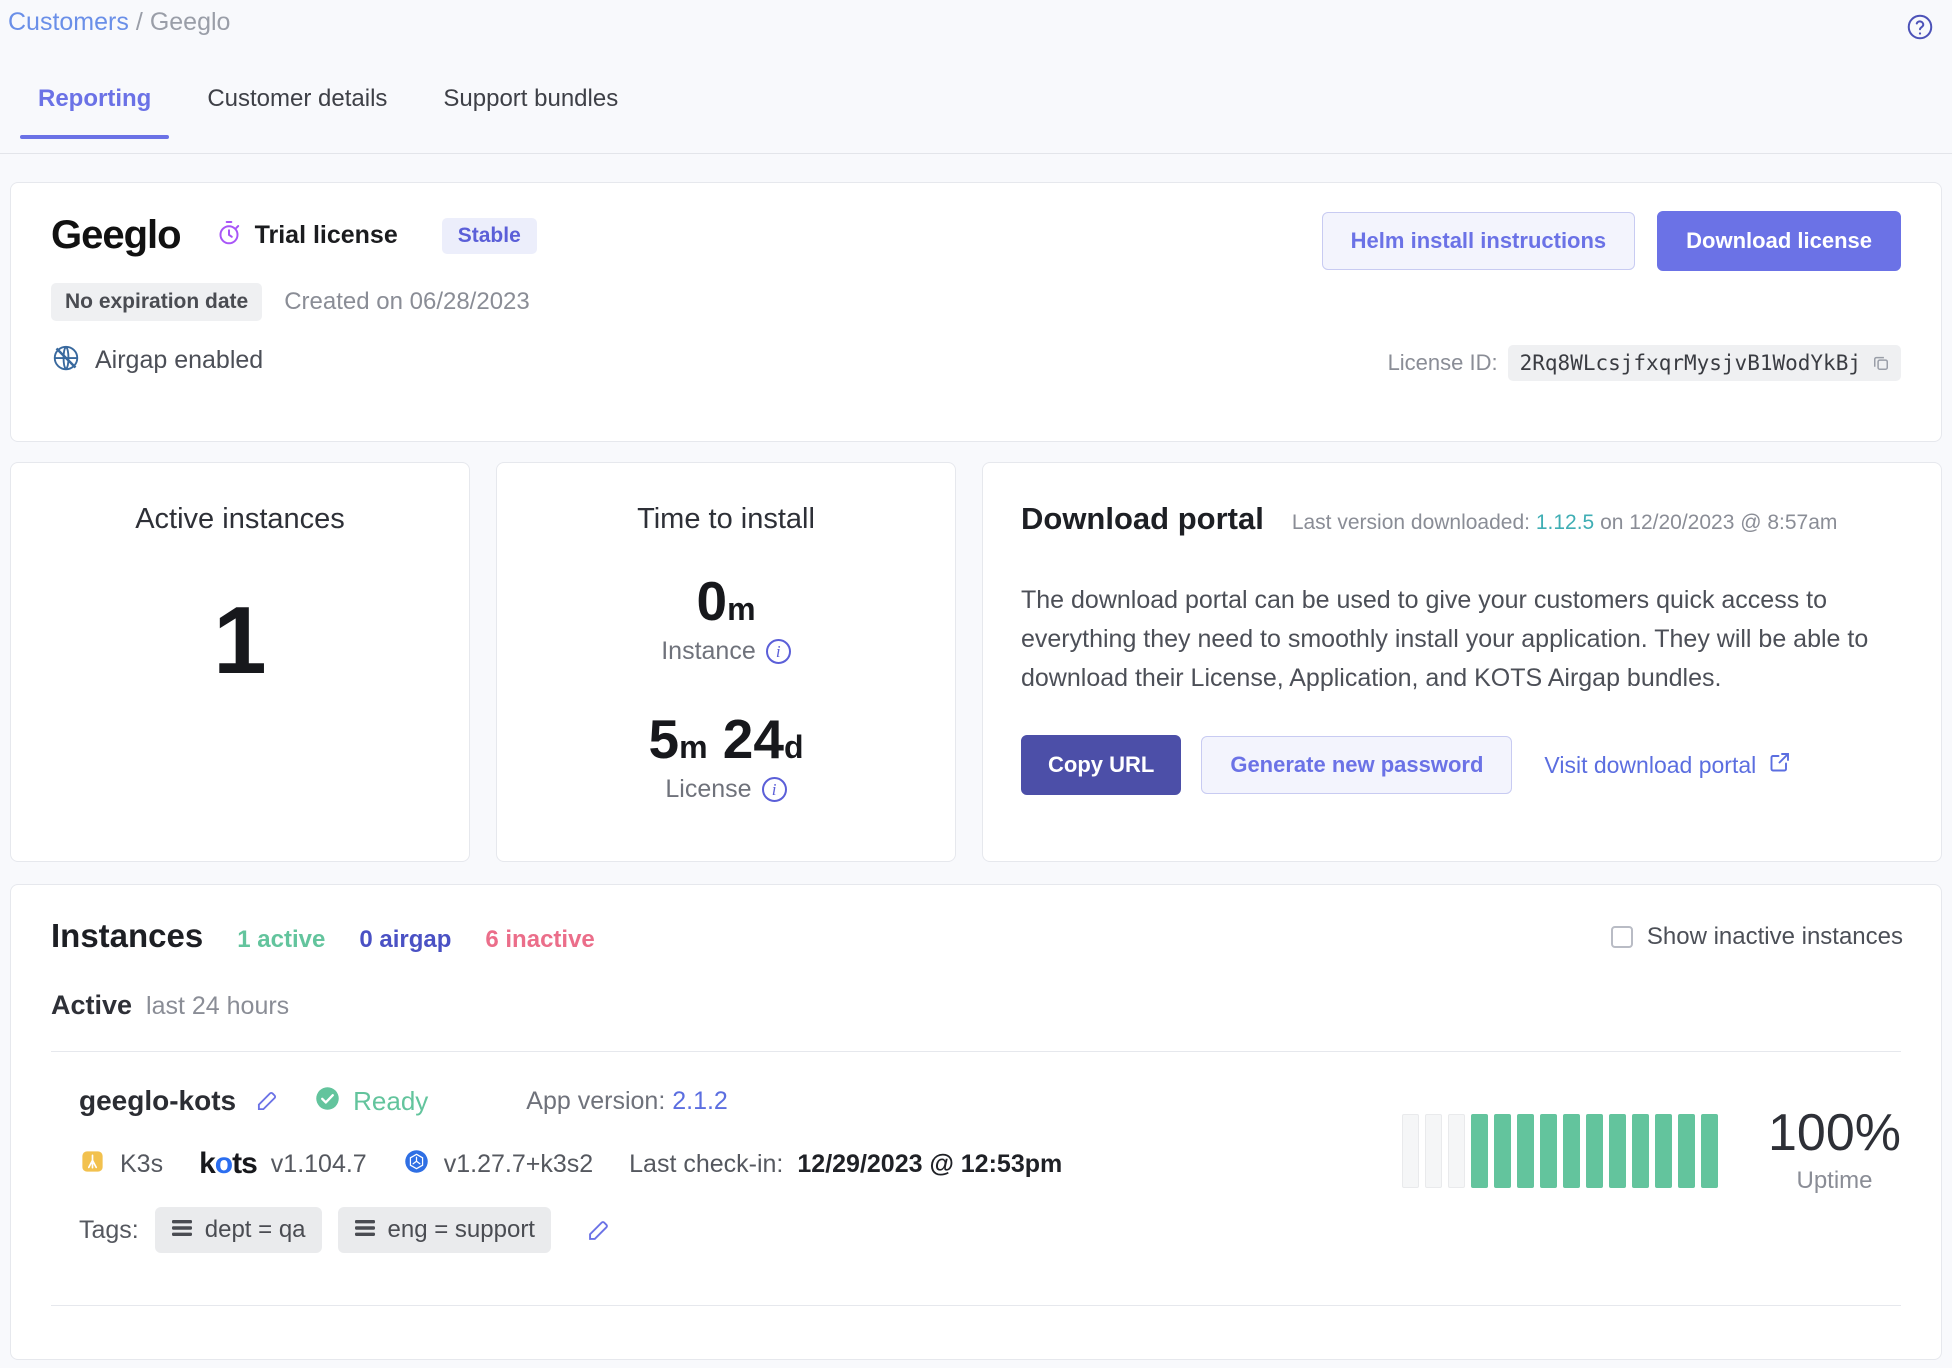  What do you see at coordinates (461, 1229) in the screenshot?
I see `tag-text: eng = support` at bounding box center [461, 1229].